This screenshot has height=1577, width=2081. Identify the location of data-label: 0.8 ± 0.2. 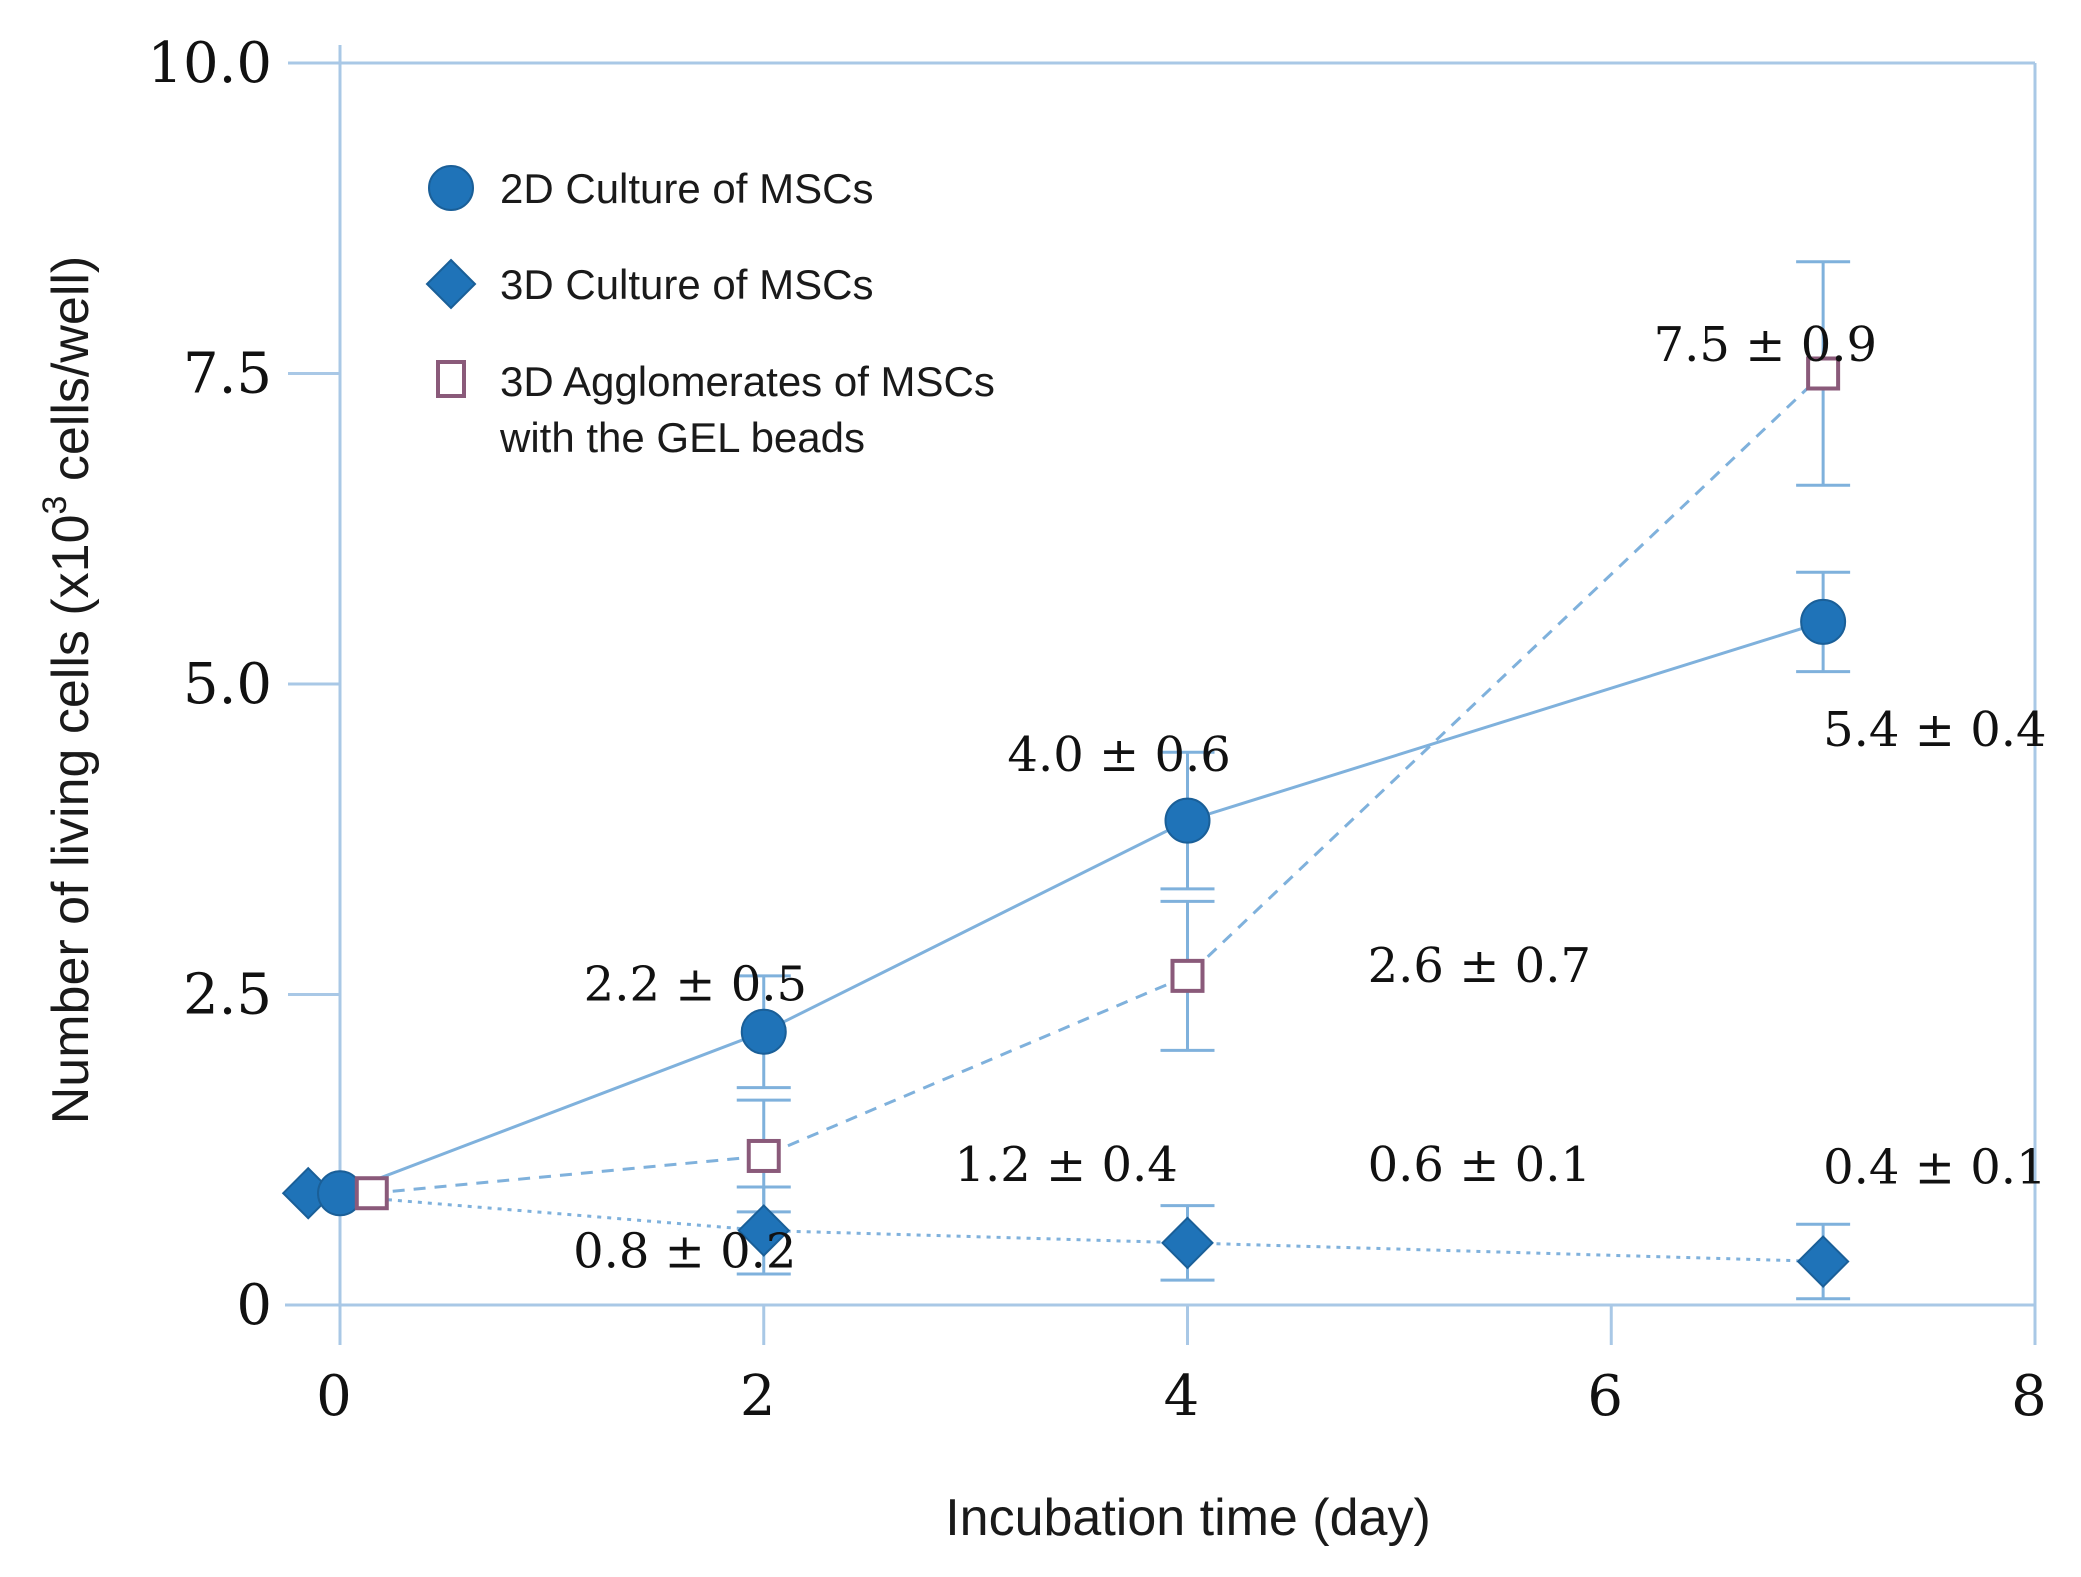
(684, 1252).